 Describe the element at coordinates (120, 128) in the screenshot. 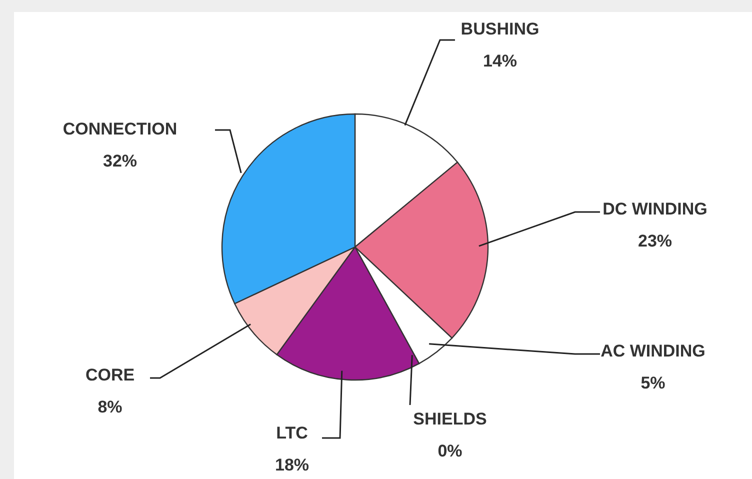

I see `slice-label: CONNECTION` at that location.